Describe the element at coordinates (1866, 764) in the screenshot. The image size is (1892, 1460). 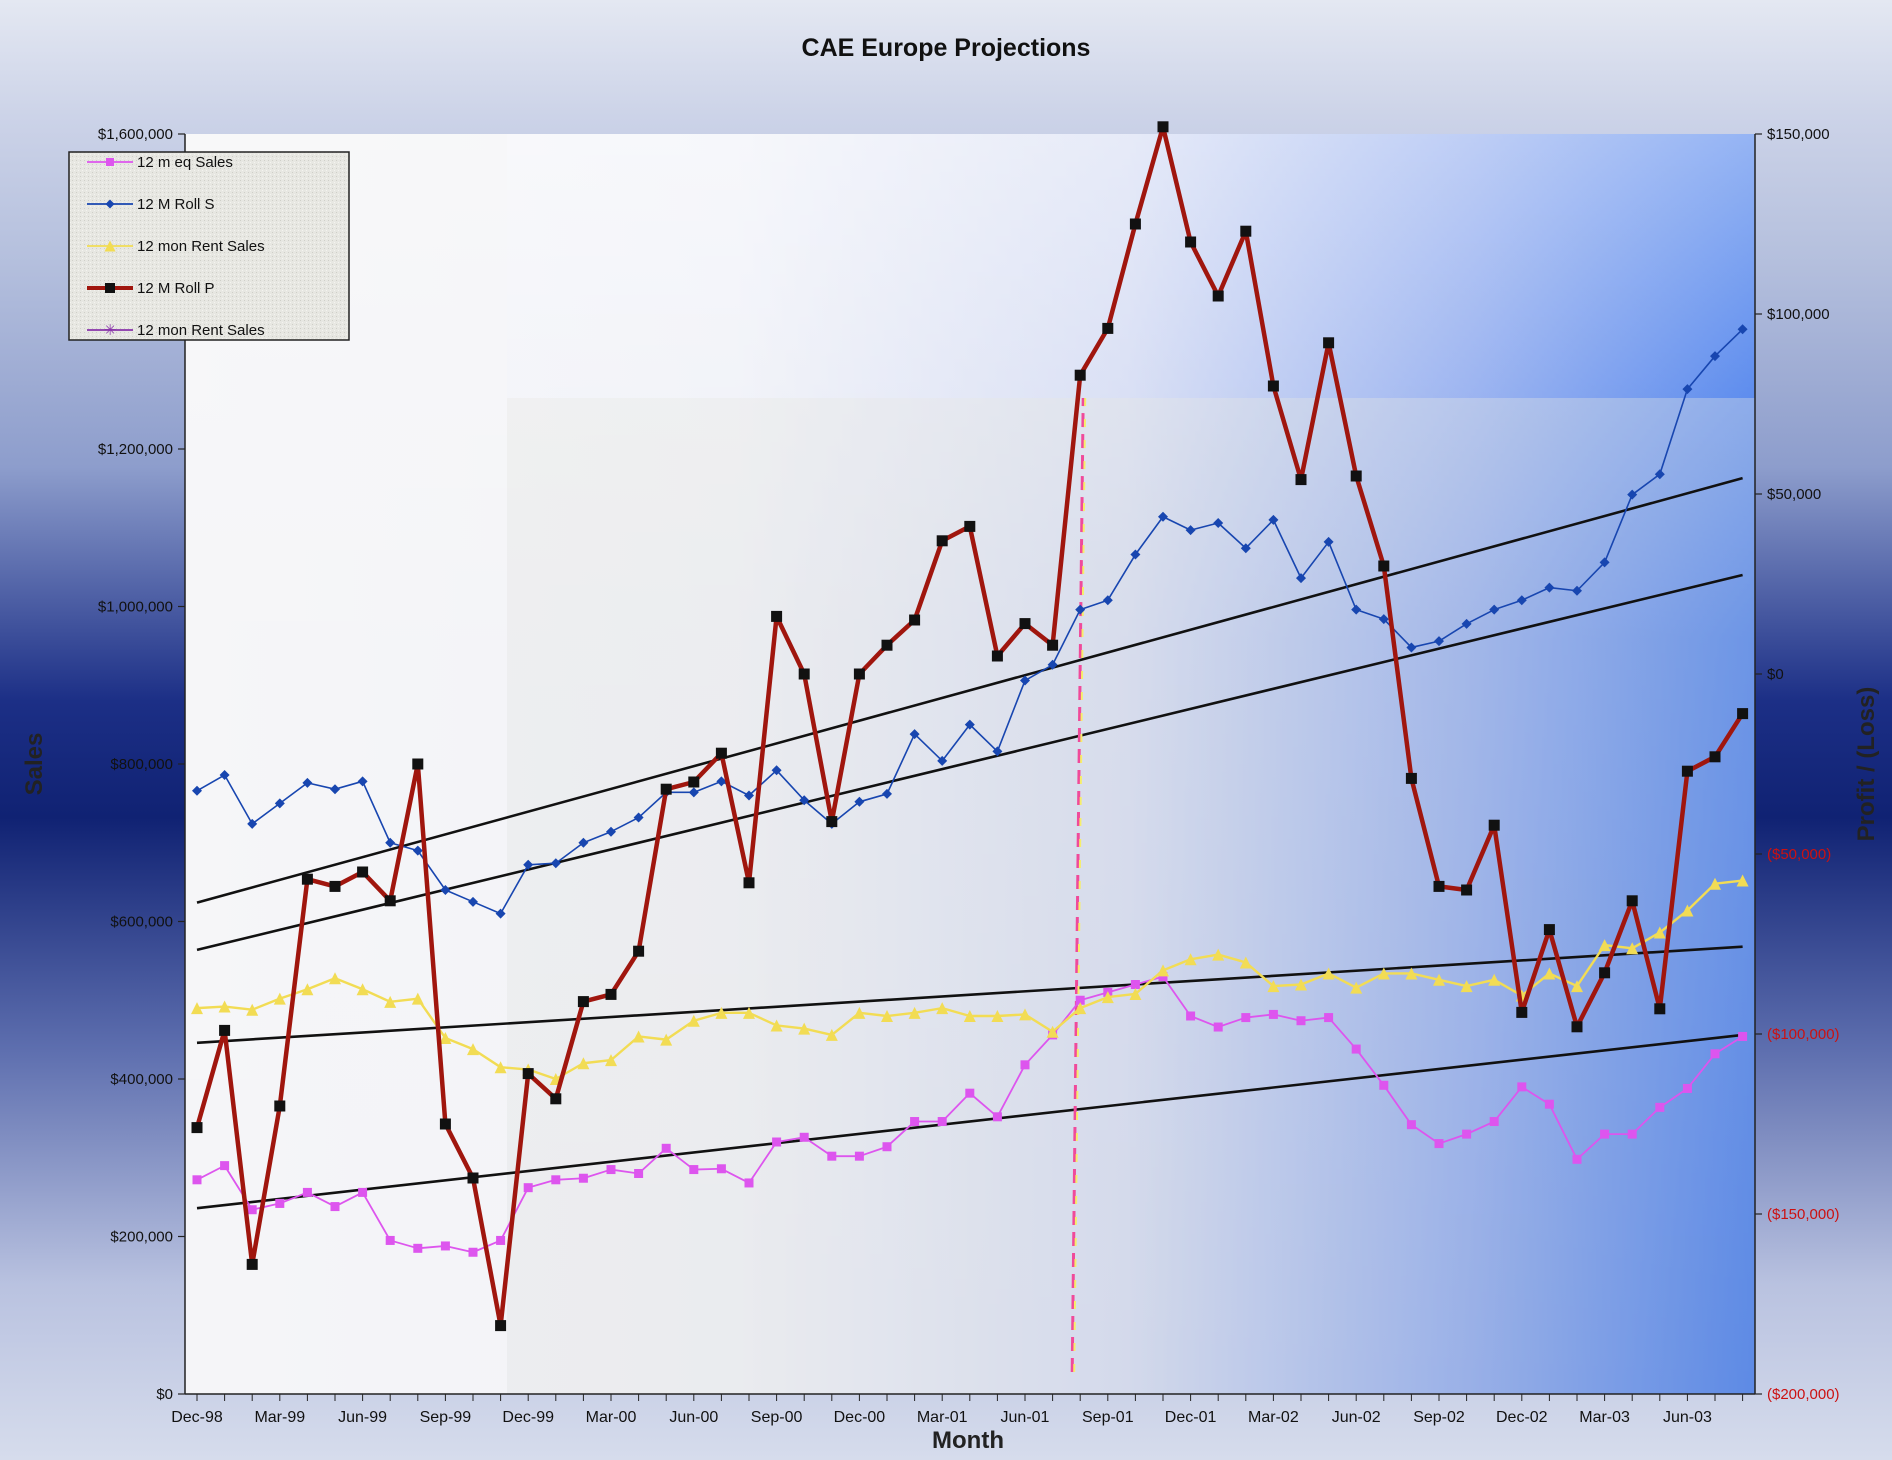
I see `y2-axis-title: Profit / (Loss)` at that location.